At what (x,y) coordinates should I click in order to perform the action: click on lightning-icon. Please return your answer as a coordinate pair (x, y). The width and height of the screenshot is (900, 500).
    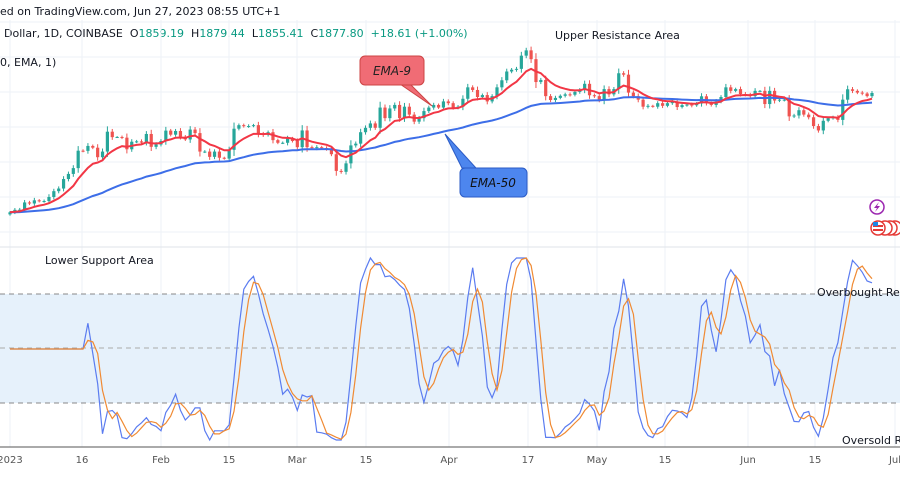
    Looking at the image, I should click on (877, 207).